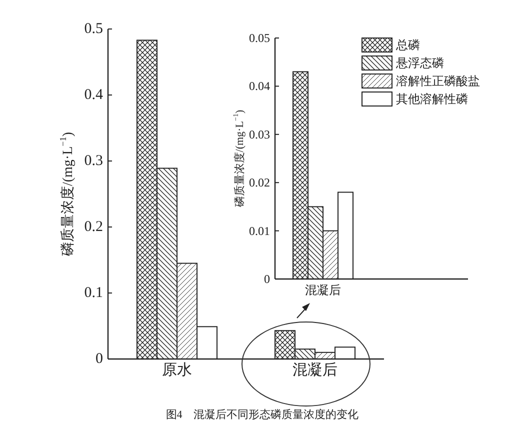 Image resolution: width=510 pixels, height=436 pixels. Describe the element at coordinates (93, 29) in the screenshot. I see `y-tick-label: 0.5` at that location.